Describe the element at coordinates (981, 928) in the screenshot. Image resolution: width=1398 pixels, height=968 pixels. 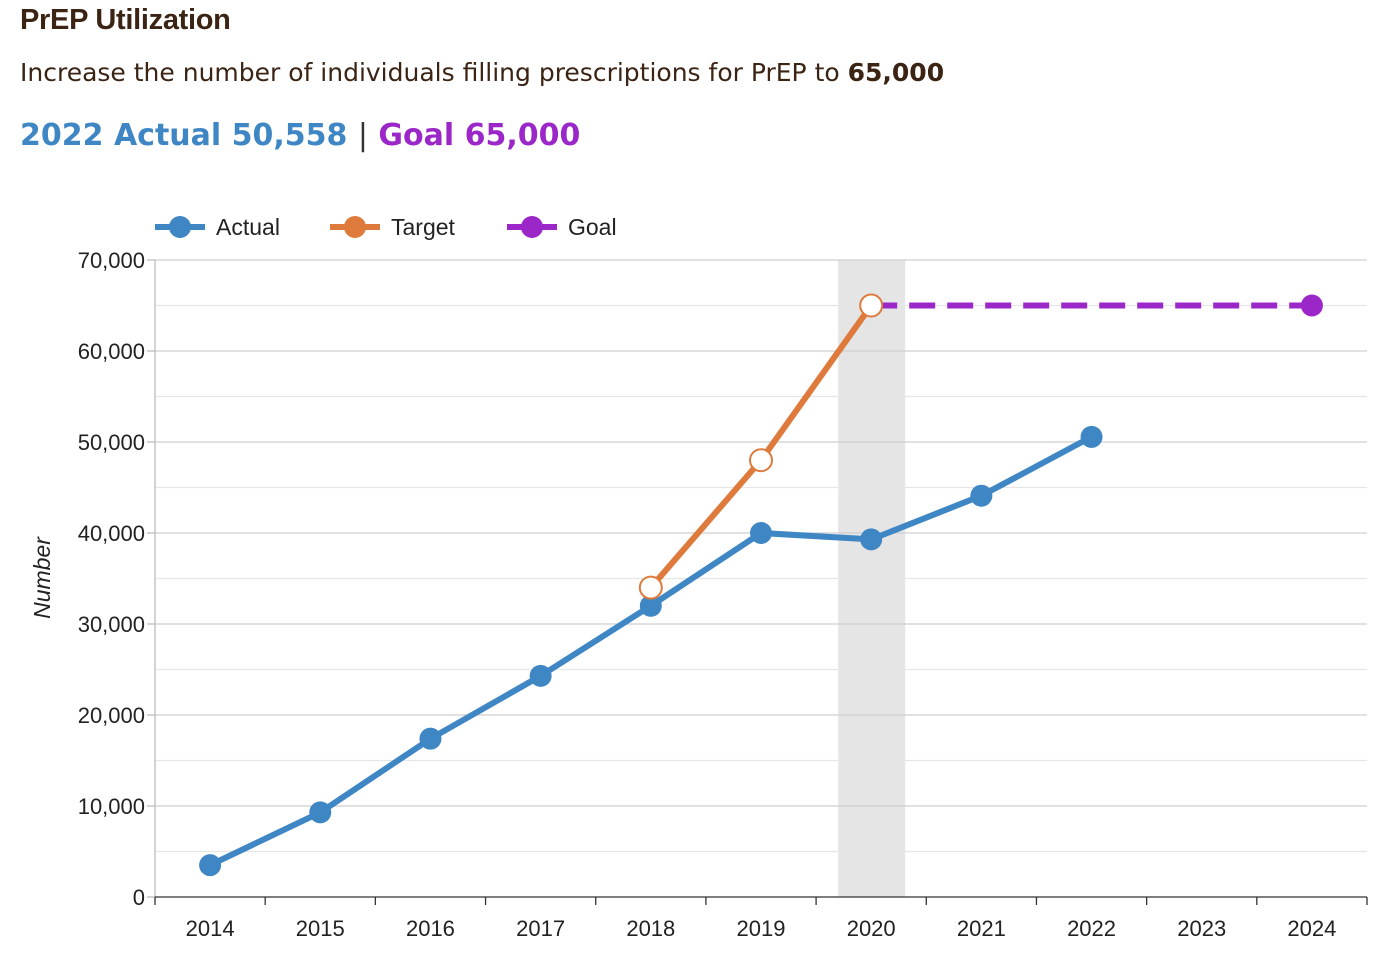
I see `x-tick-label: 2021` at that location.